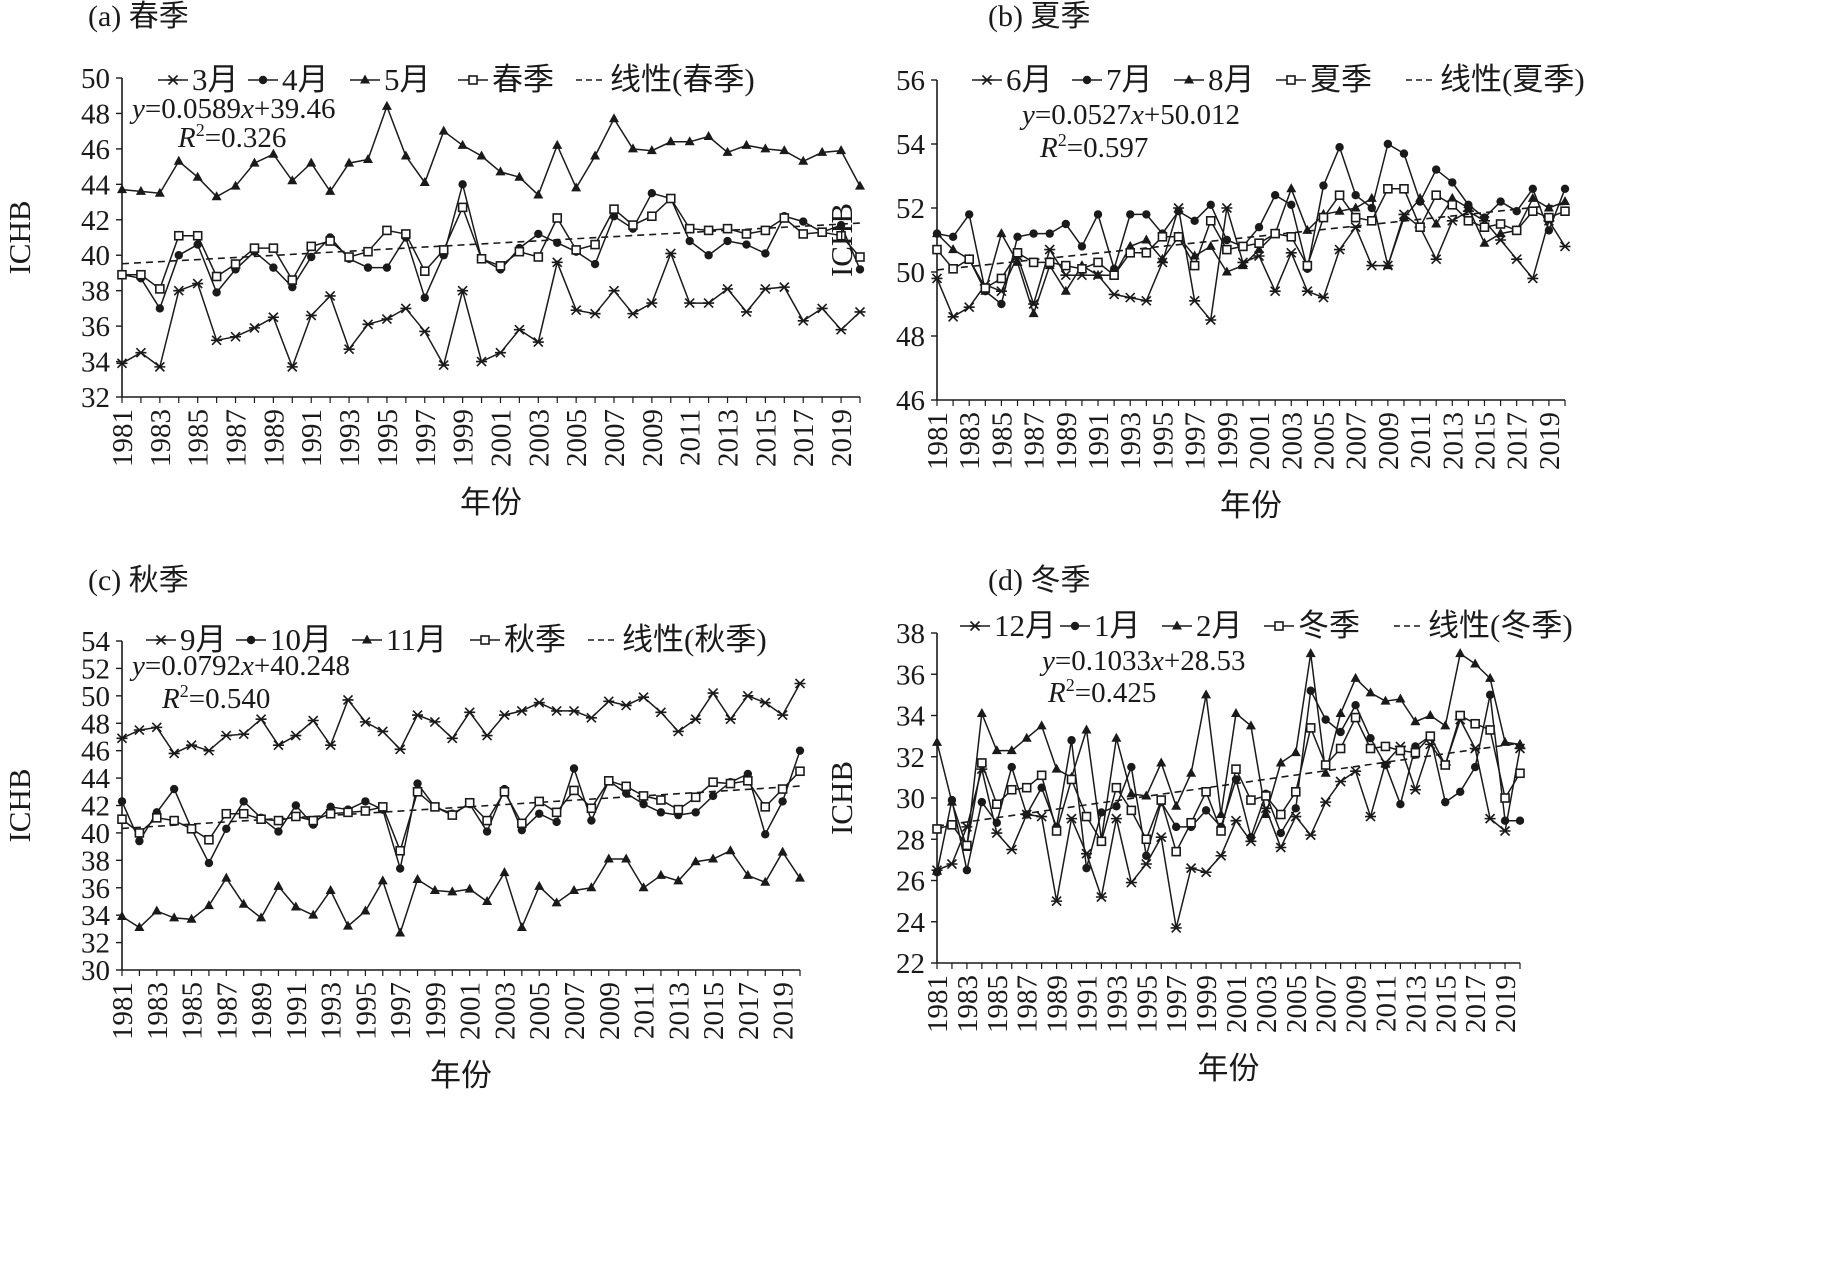 This screenshot has width=1829, height=1283. I want to click on x-tick-label: 1993, so click(332, 1011).